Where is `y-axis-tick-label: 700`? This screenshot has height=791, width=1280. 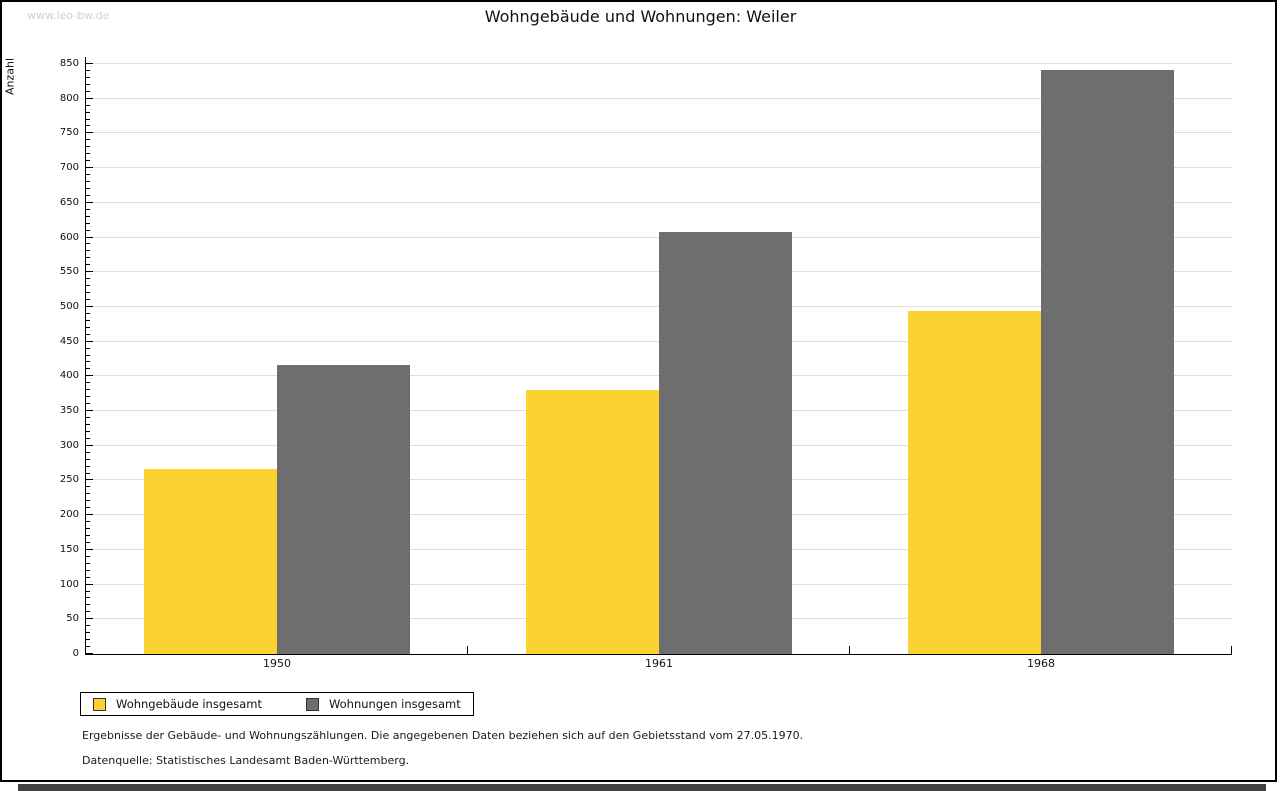 y-axis-tick-label: 700 is located at coordinates (69, 168).